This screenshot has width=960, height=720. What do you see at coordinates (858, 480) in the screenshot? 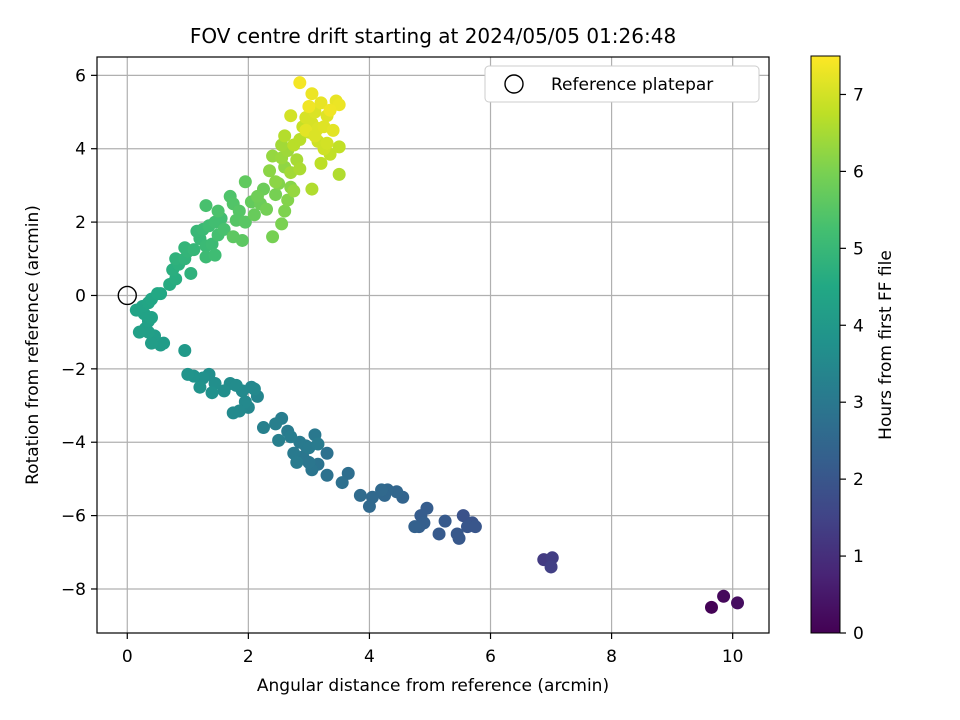
I see `colorbar-tick-label: 2` at bounding box center [858, 480].